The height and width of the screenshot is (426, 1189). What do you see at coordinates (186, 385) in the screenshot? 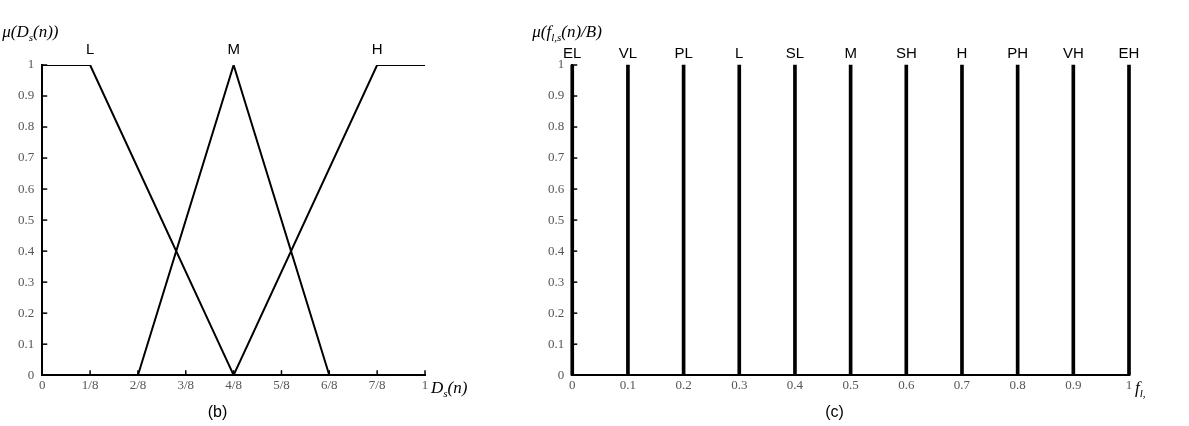
I see `x-tick-label: 3/8` at bounding box center [186, 385].